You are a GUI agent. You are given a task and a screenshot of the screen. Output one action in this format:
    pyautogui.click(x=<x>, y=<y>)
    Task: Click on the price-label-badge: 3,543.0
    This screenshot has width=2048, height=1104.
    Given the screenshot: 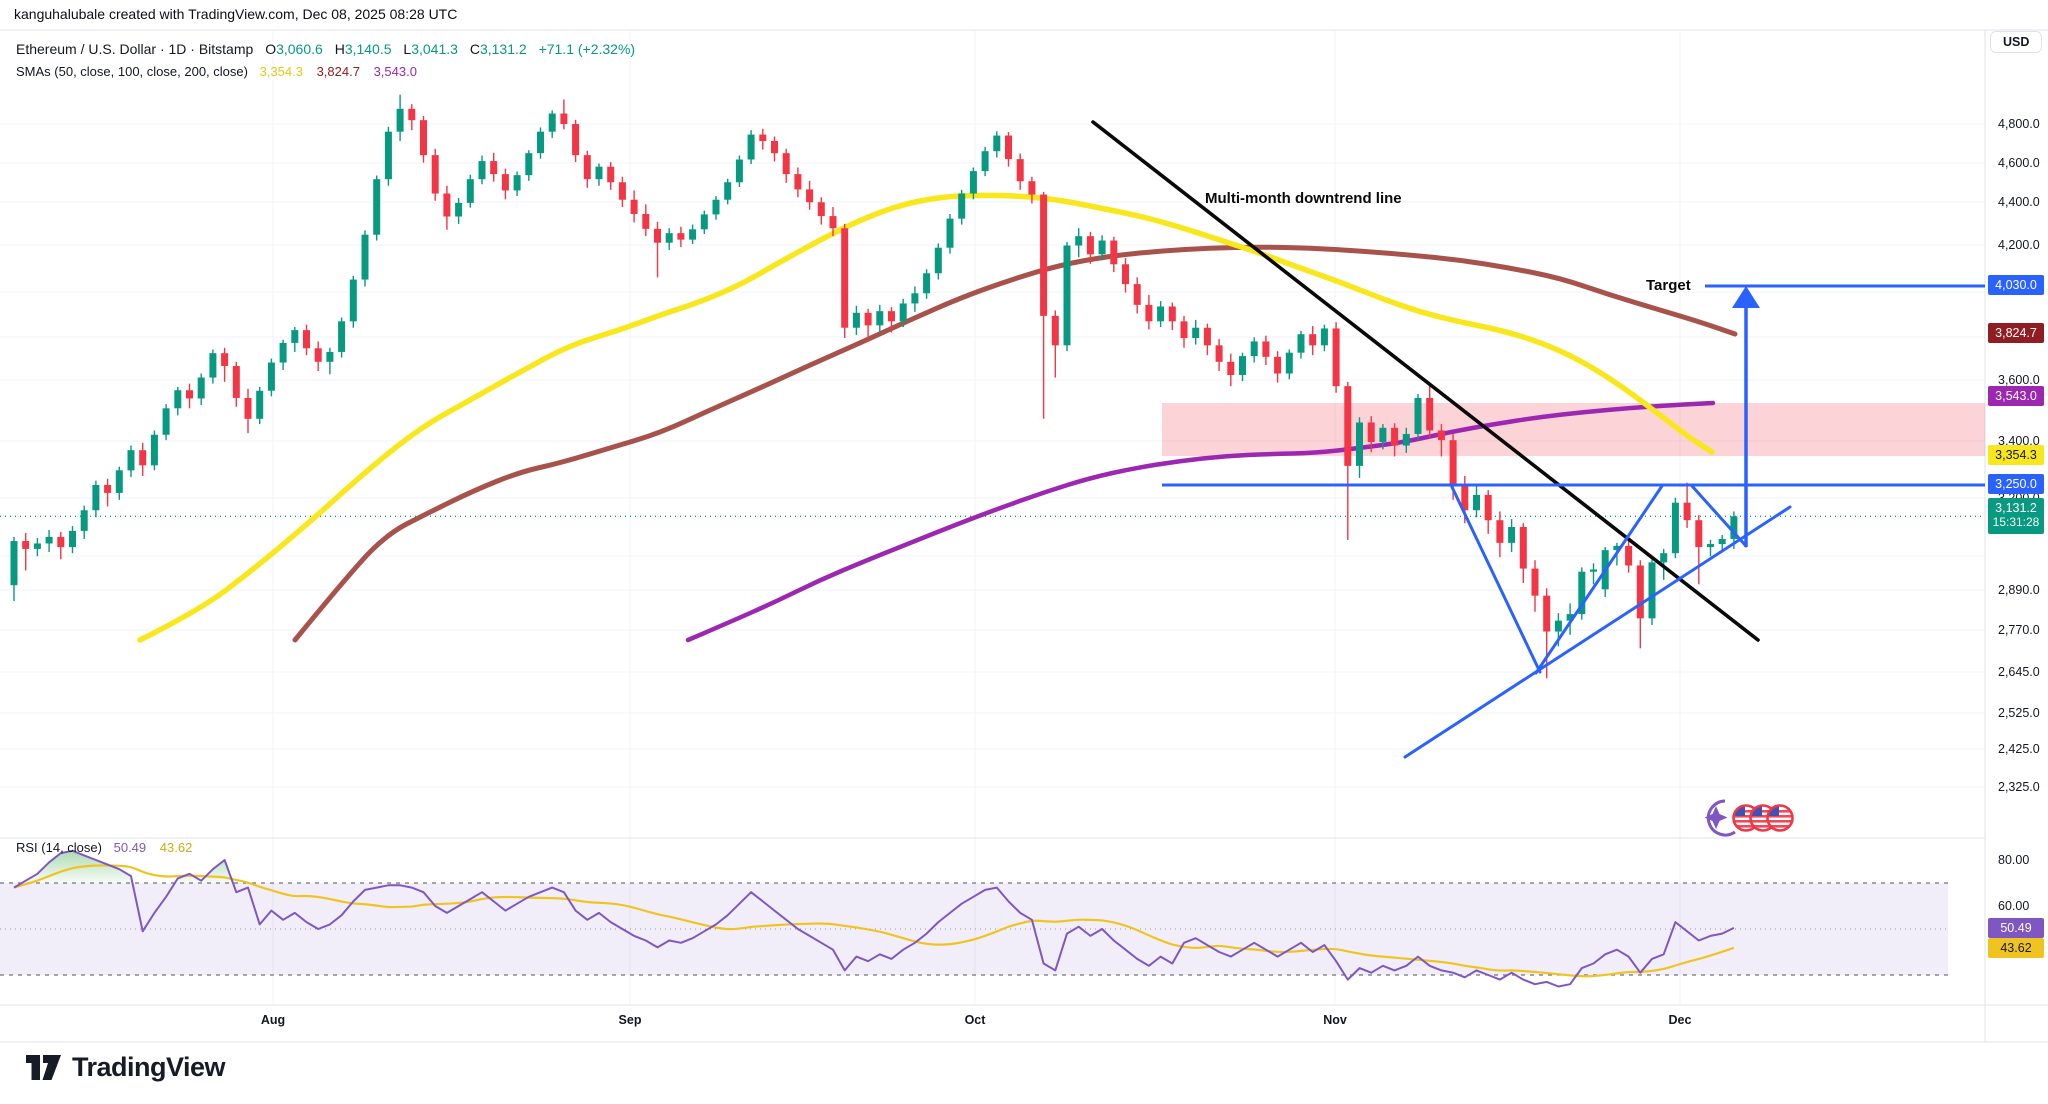 What is the action you would take?
    pyautogui.click(x=2016, y=396)
    